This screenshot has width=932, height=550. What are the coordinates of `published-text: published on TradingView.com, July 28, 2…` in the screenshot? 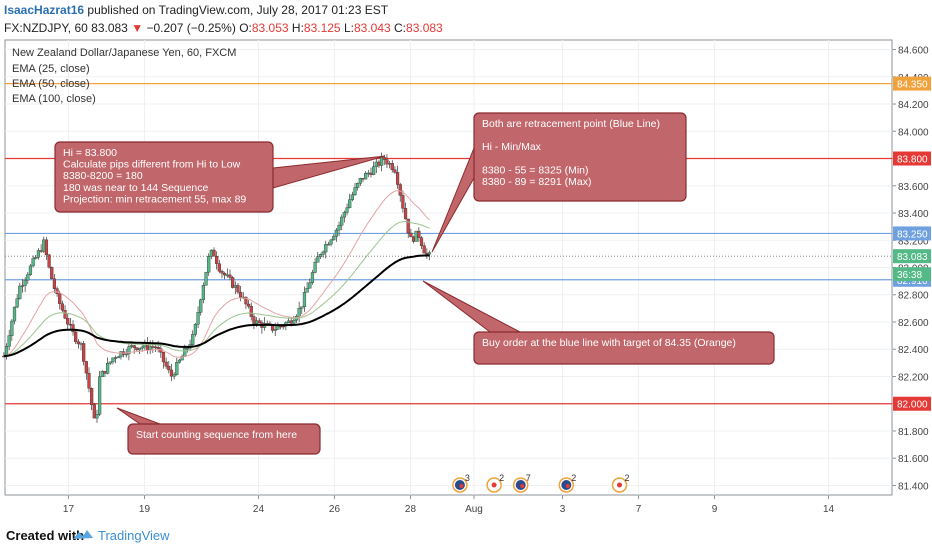 It's located at (236, 10).